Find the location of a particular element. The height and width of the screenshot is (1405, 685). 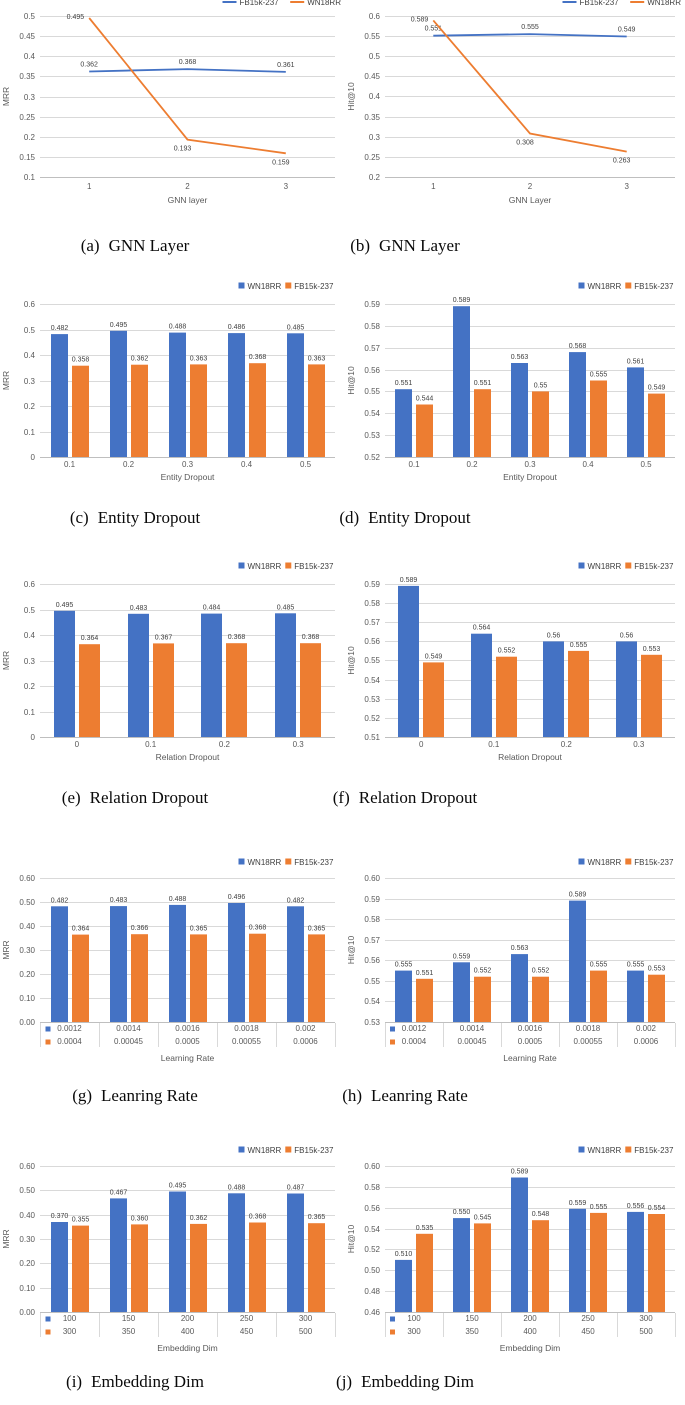

svg-text: 0.559 is located at coordinates (462, 956).